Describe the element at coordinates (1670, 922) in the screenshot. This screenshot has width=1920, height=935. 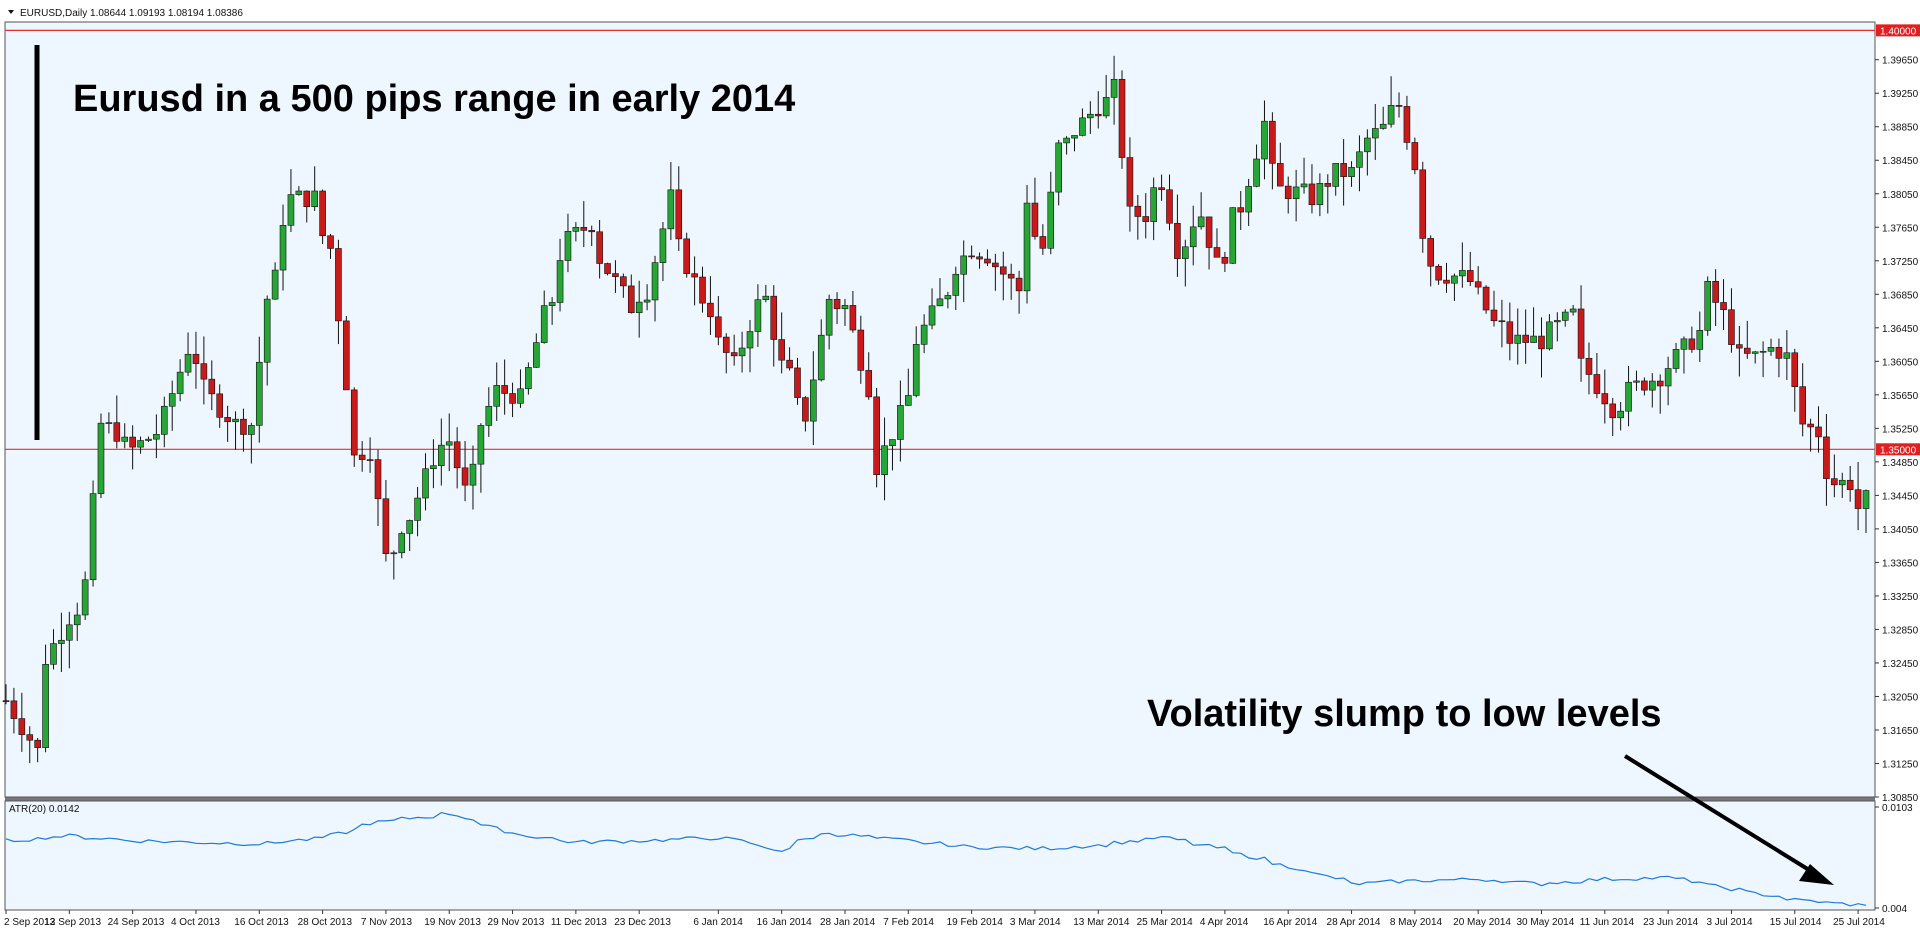
I see `x-tick-label: 23 Jun 2014` at that location.